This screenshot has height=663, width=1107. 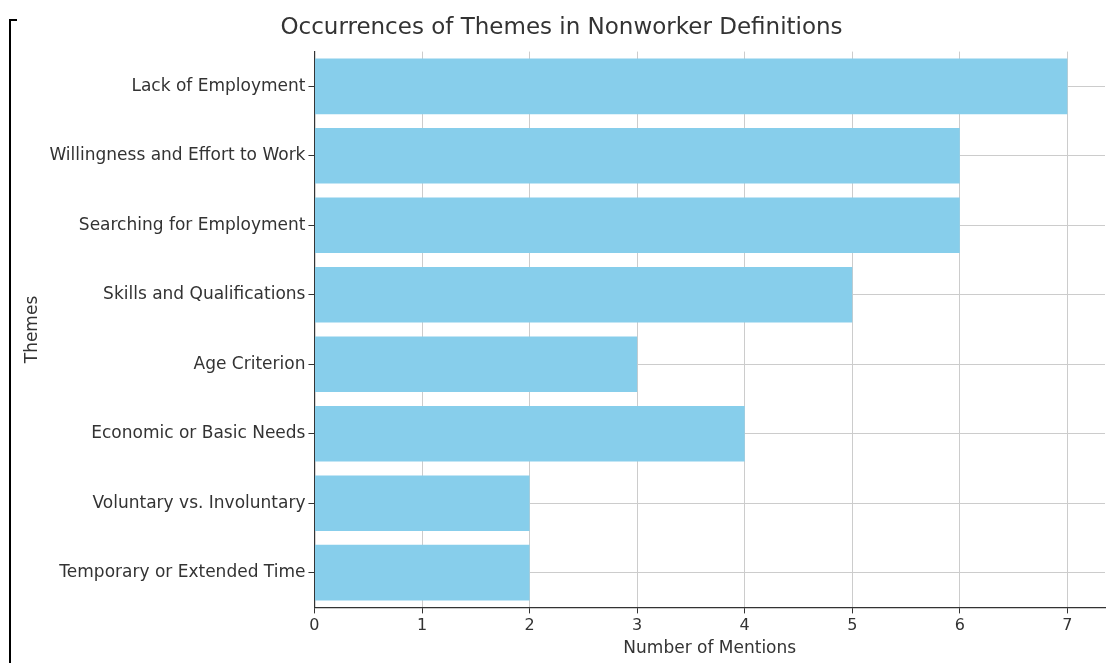 What do you see at coordinates (561, 25) in the screenshot?
I see `chart-title: Occurrences of Themes in Nonworker Definitions` at bounding box center [561, 25].